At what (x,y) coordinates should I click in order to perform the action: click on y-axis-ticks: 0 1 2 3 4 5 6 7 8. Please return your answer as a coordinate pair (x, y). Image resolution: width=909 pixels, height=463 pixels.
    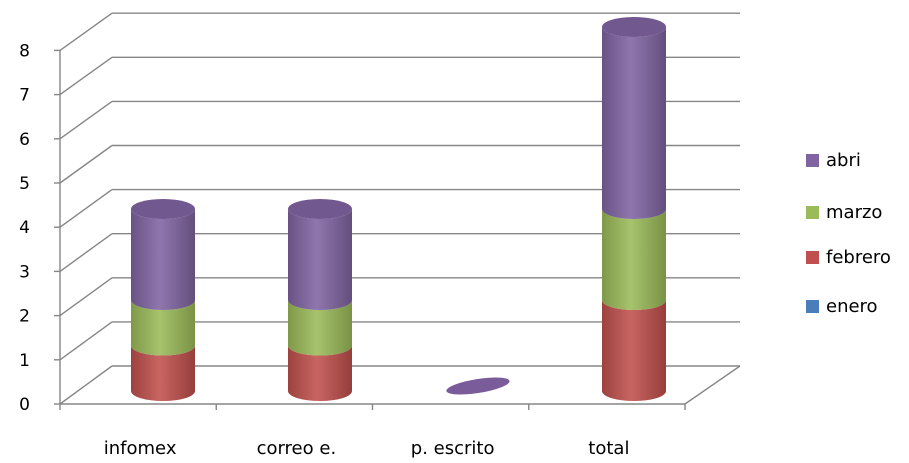
    Looking at the image, I should click on (24, 228).